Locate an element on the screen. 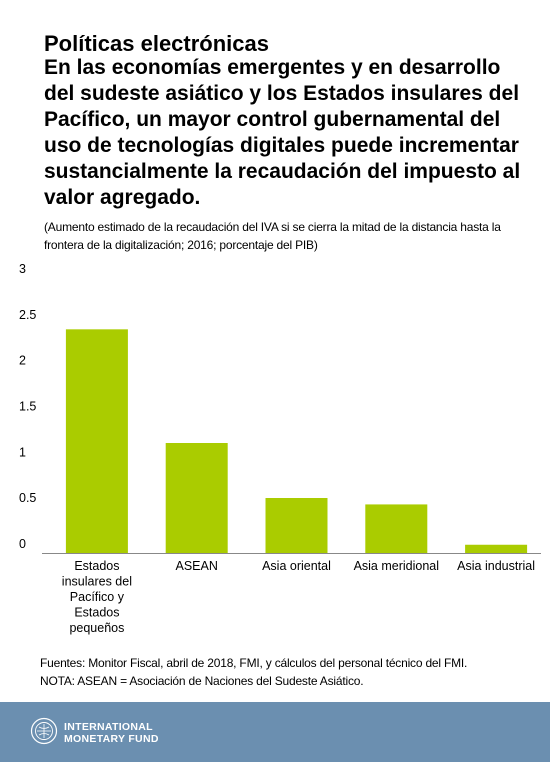 The width and height of the screenshot is (550, 762). x-category-label: Asia industrial is located at coordinates (496, 566).